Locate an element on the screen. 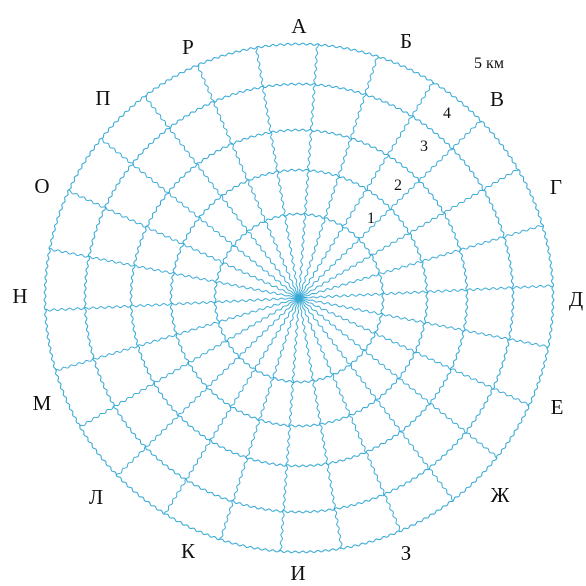 The height and width of the screenshot is (586, 586). sector-label-z: З is located at coordinates (406, 553).